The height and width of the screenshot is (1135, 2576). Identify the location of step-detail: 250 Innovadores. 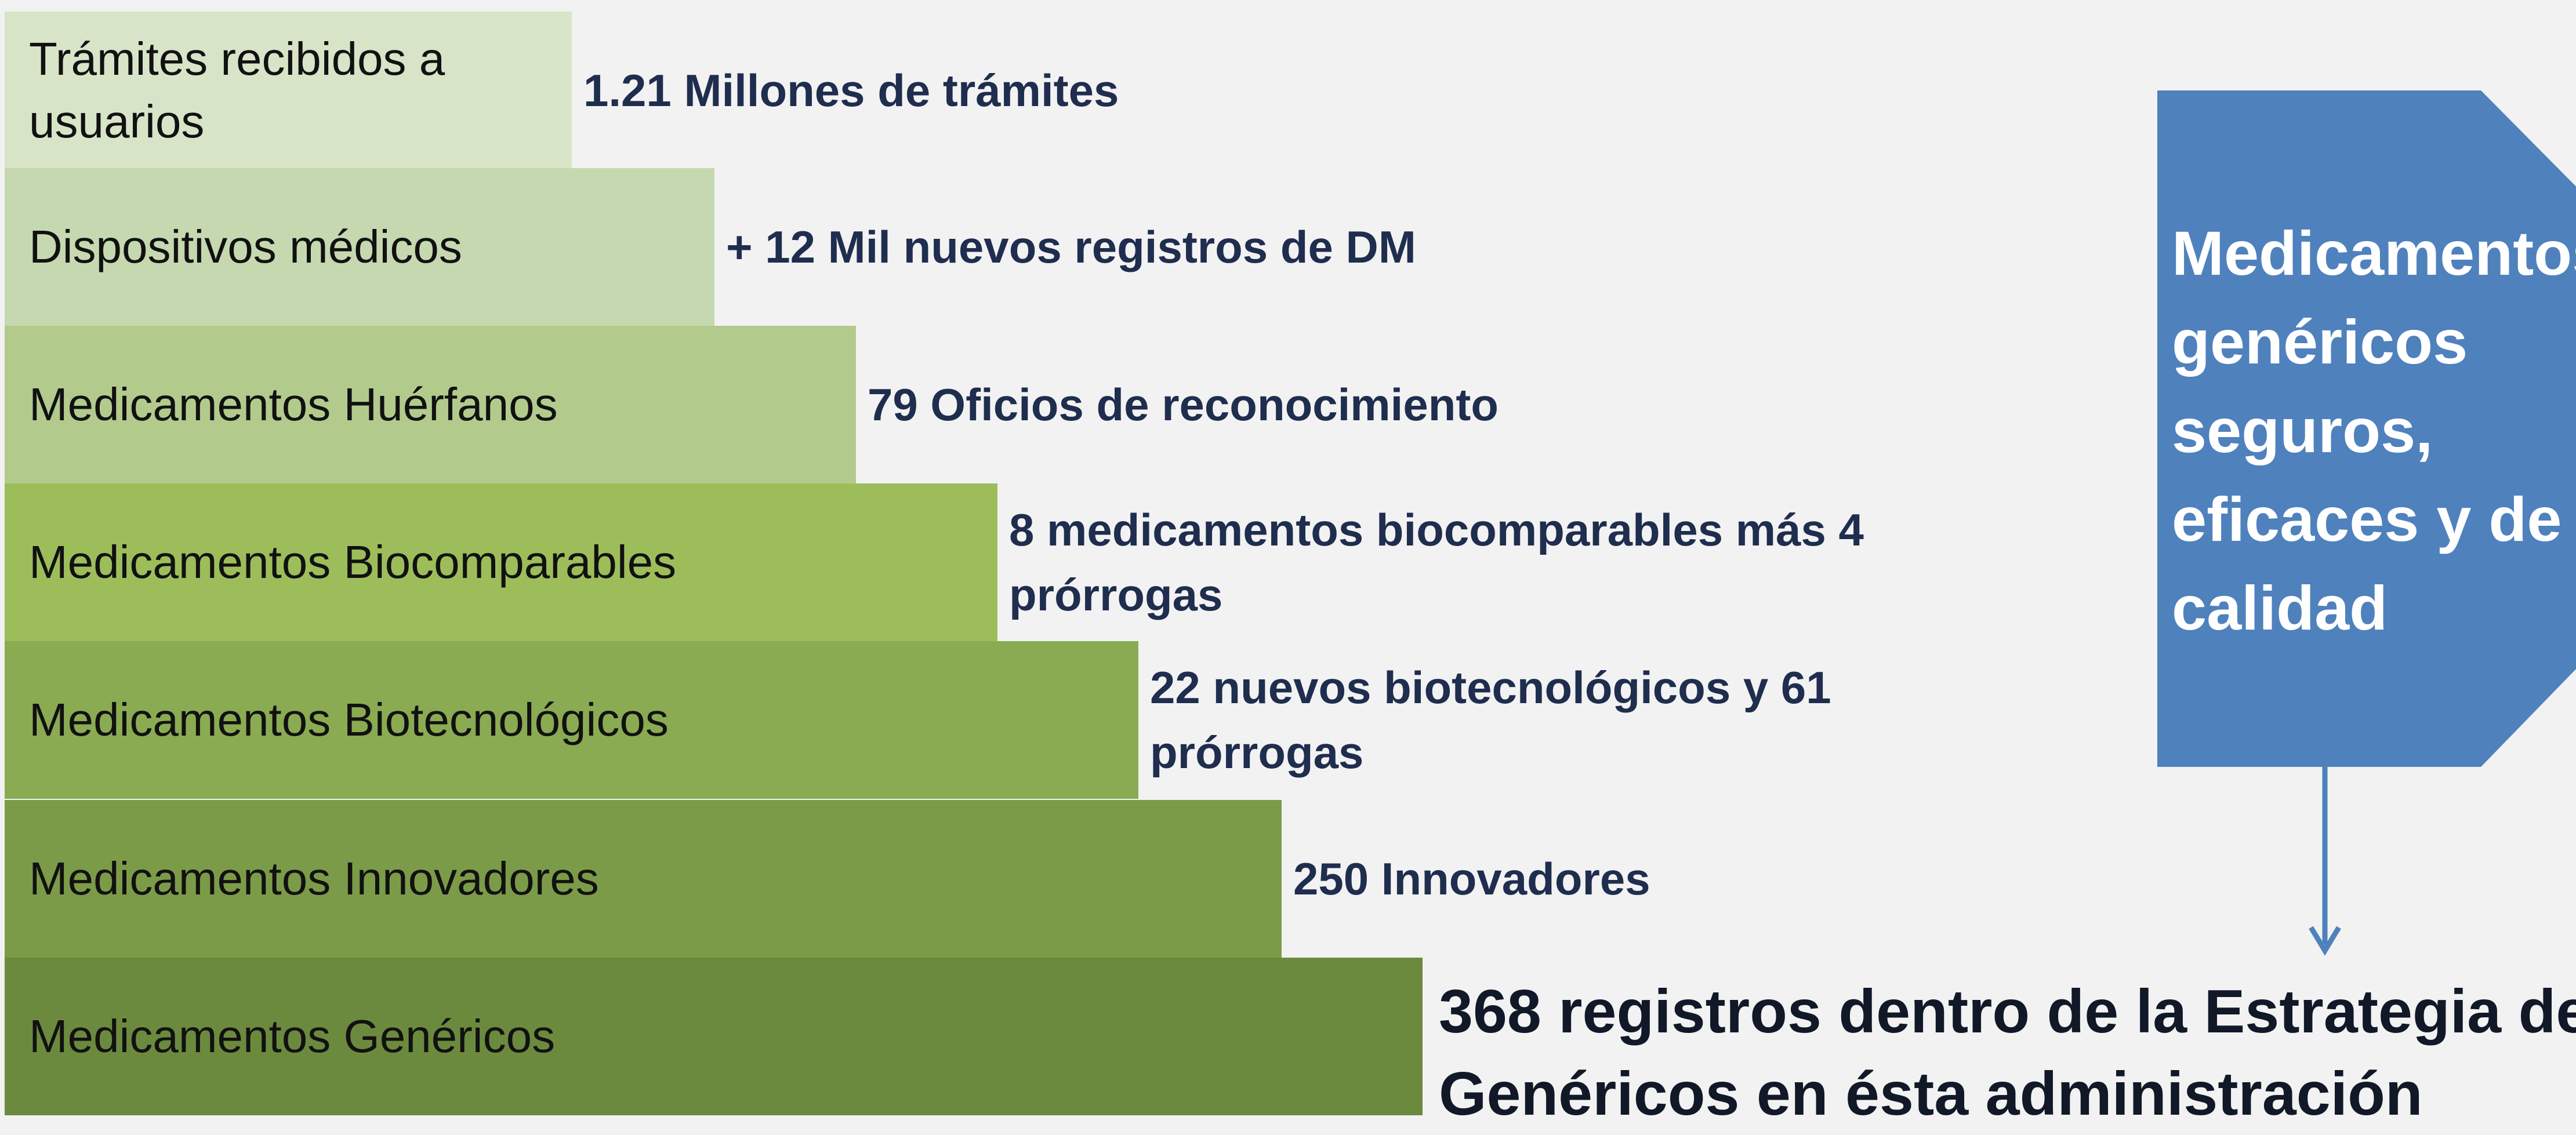
(1471, 878).